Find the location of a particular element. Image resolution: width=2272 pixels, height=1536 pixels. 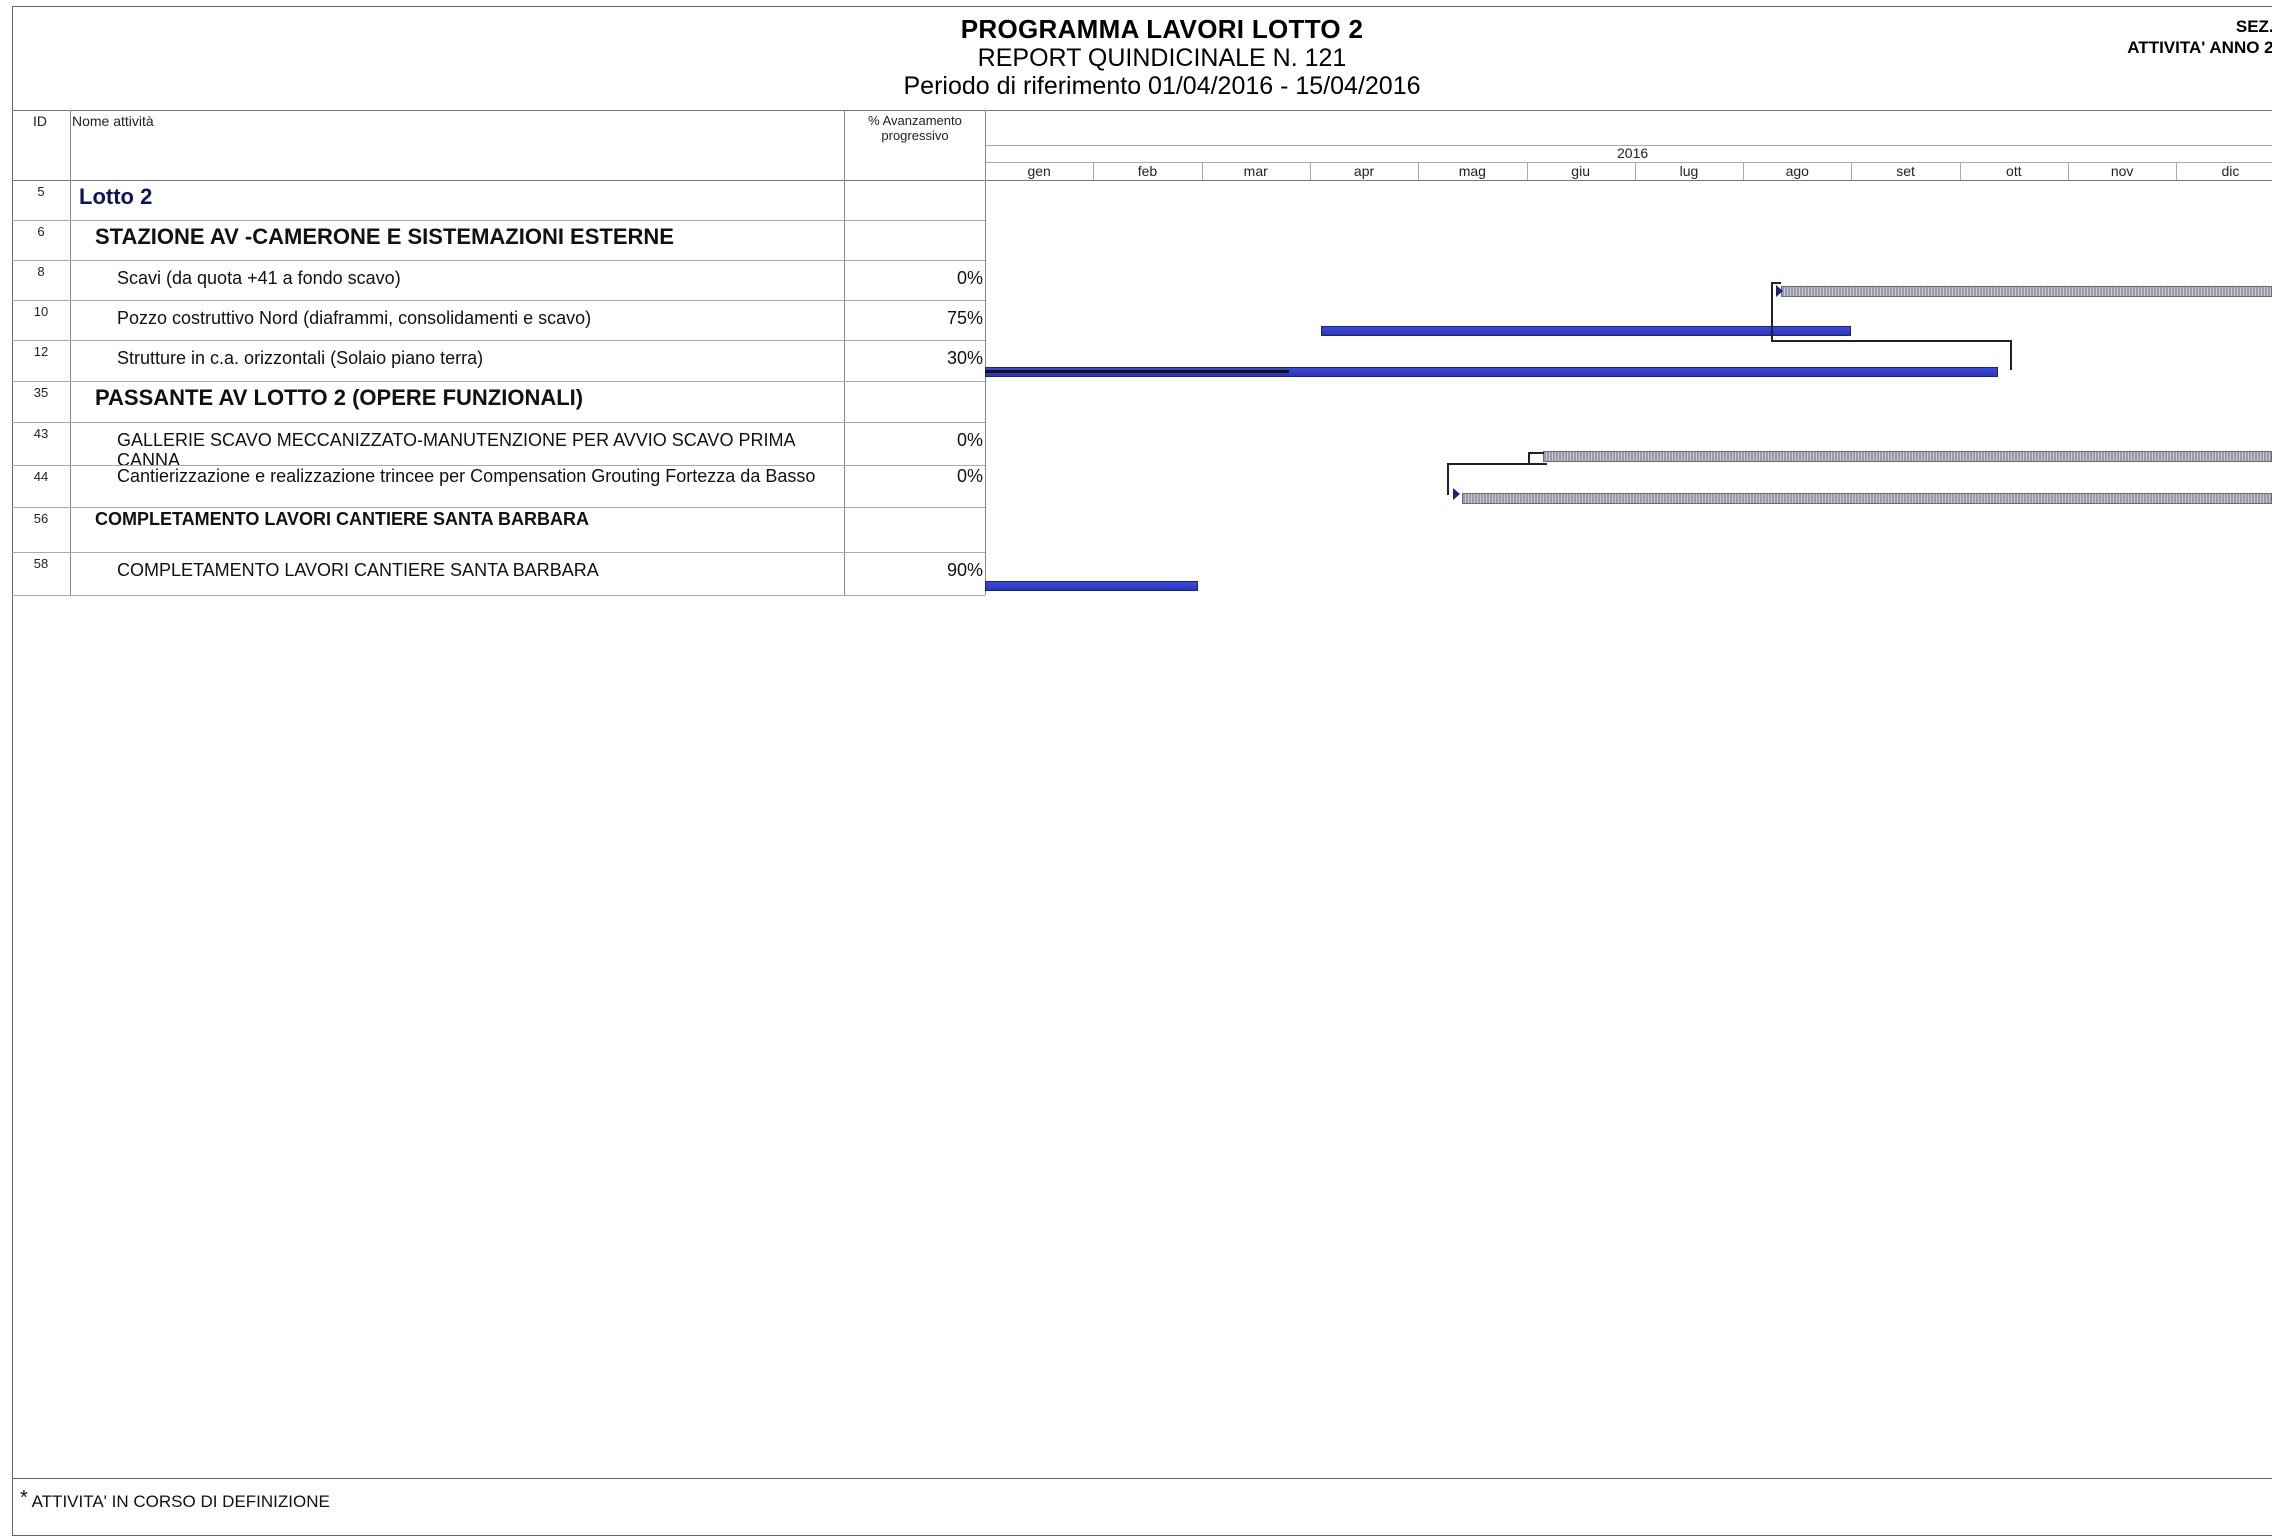

id-column-border is located at coordinates (70, 352).